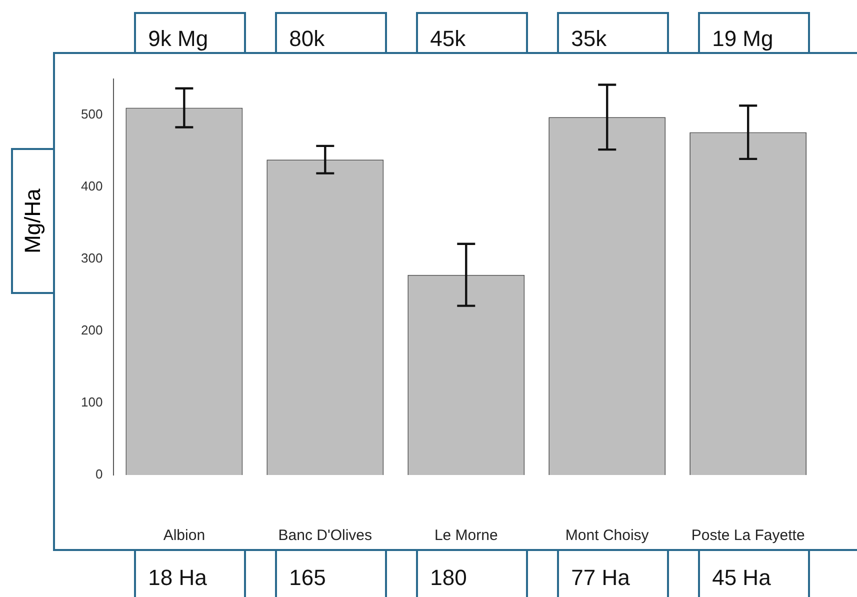 The image size is (857, 597). I want to click on y-tick-label: 100, so click(91, 402).